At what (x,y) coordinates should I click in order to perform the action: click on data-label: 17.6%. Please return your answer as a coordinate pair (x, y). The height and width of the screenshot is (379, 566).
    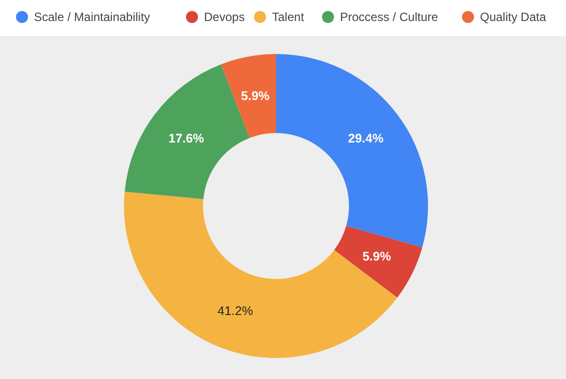
    Looking at the image, I should click on (186, 139).